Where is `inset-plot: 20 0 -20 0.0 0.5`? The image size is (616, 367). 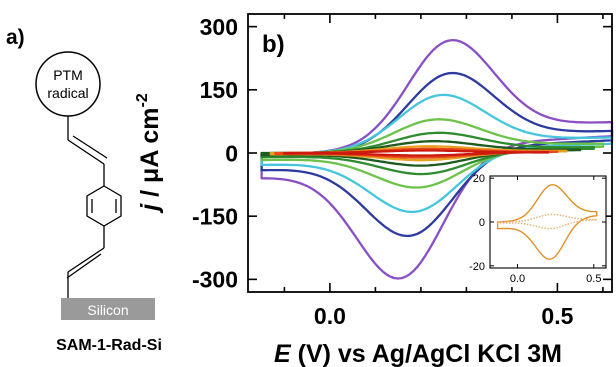
inset-plot: 20 0 -20 0.0 0.5 is located at coordinates (538, 229).